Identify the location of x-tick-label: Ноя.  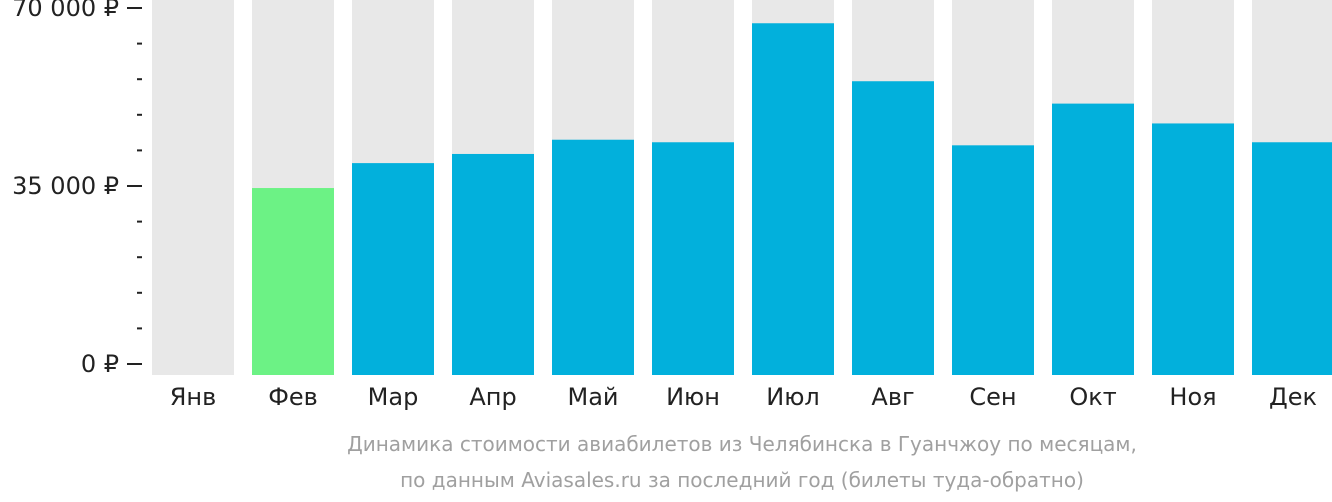
(1192, 397).